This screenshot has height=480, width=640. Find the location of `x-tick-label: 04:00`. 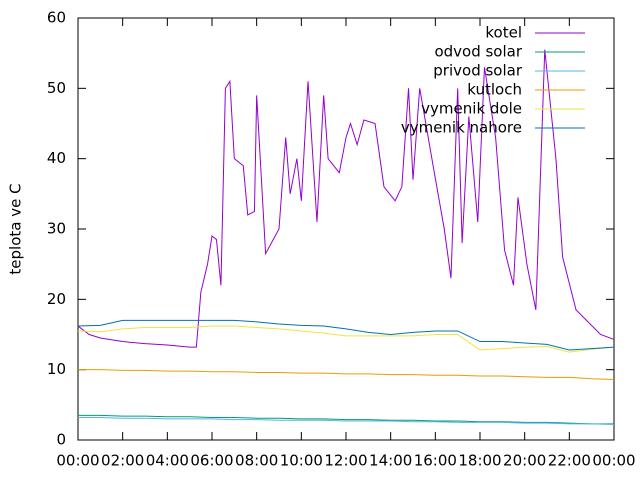

x-tick-label: 04:00 is located at coordinates (167, 461).